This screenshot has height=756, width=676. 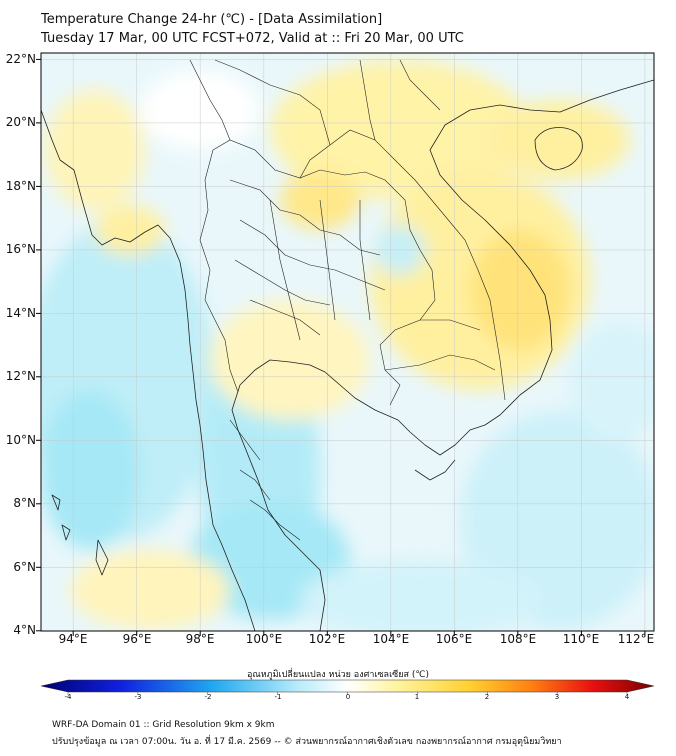 I want to click on lon-label: 112°E, so click(x=636, y=639).